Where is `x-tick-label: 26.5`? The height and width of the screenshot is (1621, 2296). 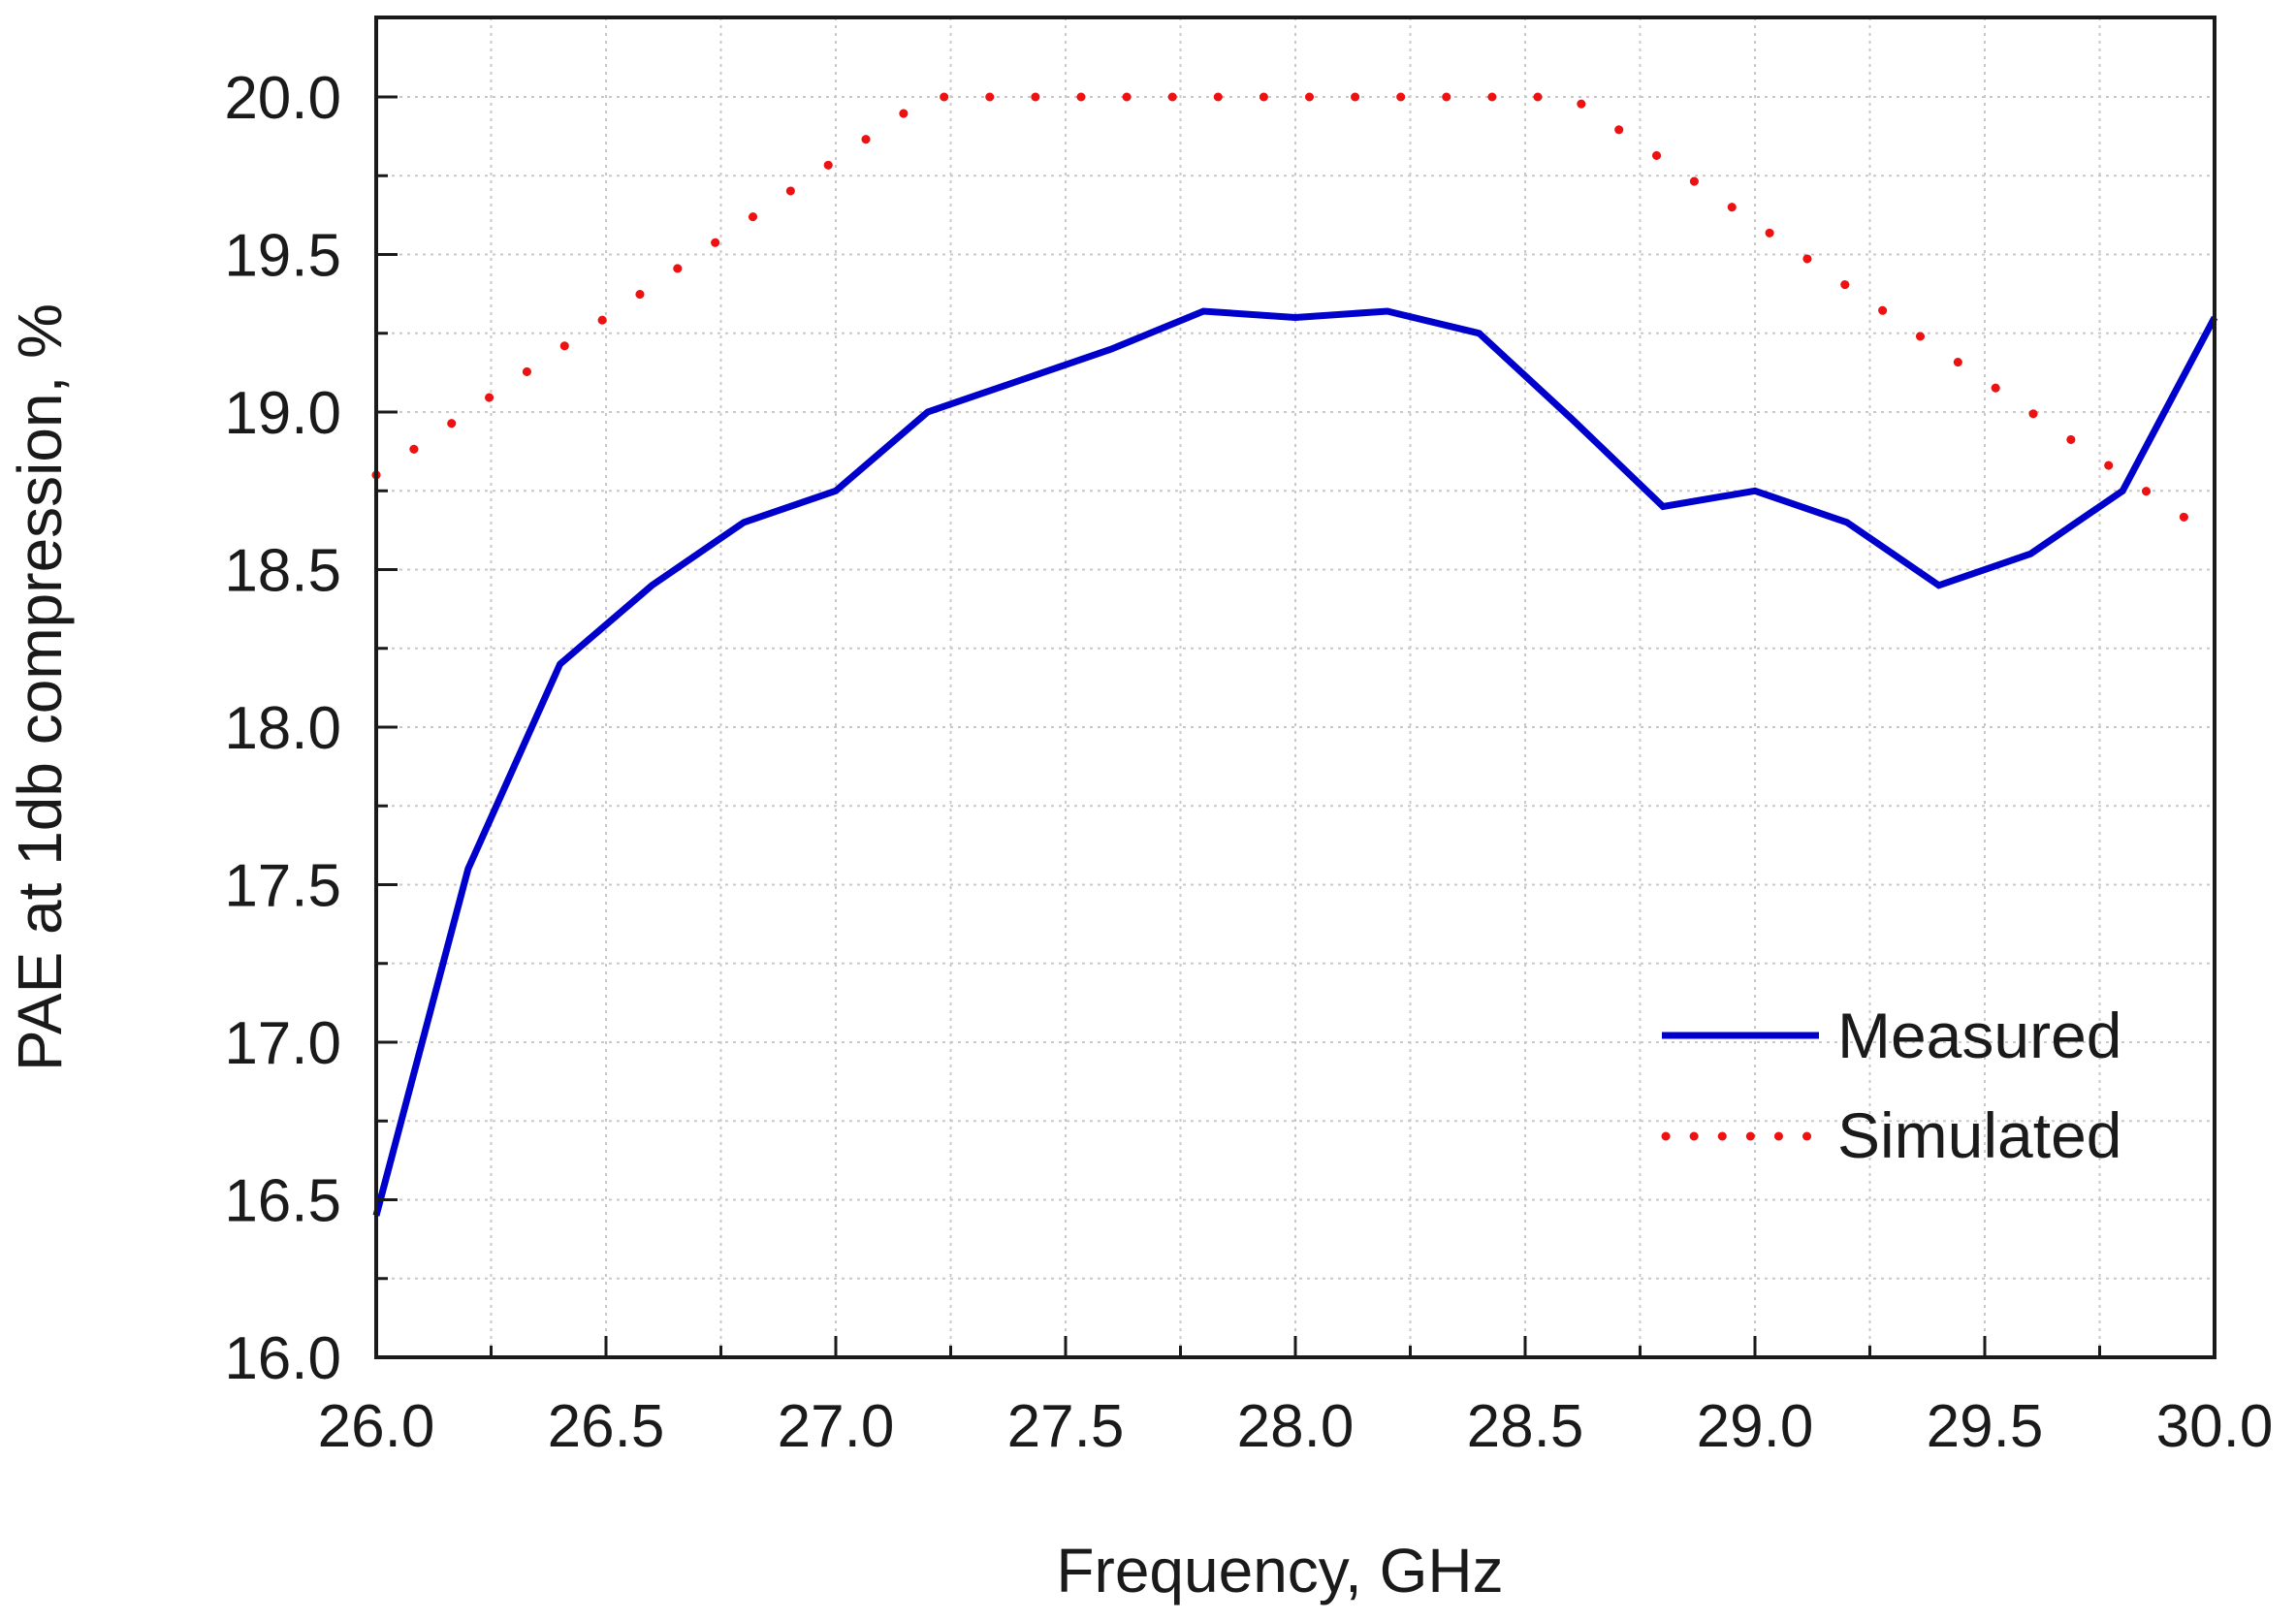
x-tick-label: 26.5 is located at coordinates (606, 1426).